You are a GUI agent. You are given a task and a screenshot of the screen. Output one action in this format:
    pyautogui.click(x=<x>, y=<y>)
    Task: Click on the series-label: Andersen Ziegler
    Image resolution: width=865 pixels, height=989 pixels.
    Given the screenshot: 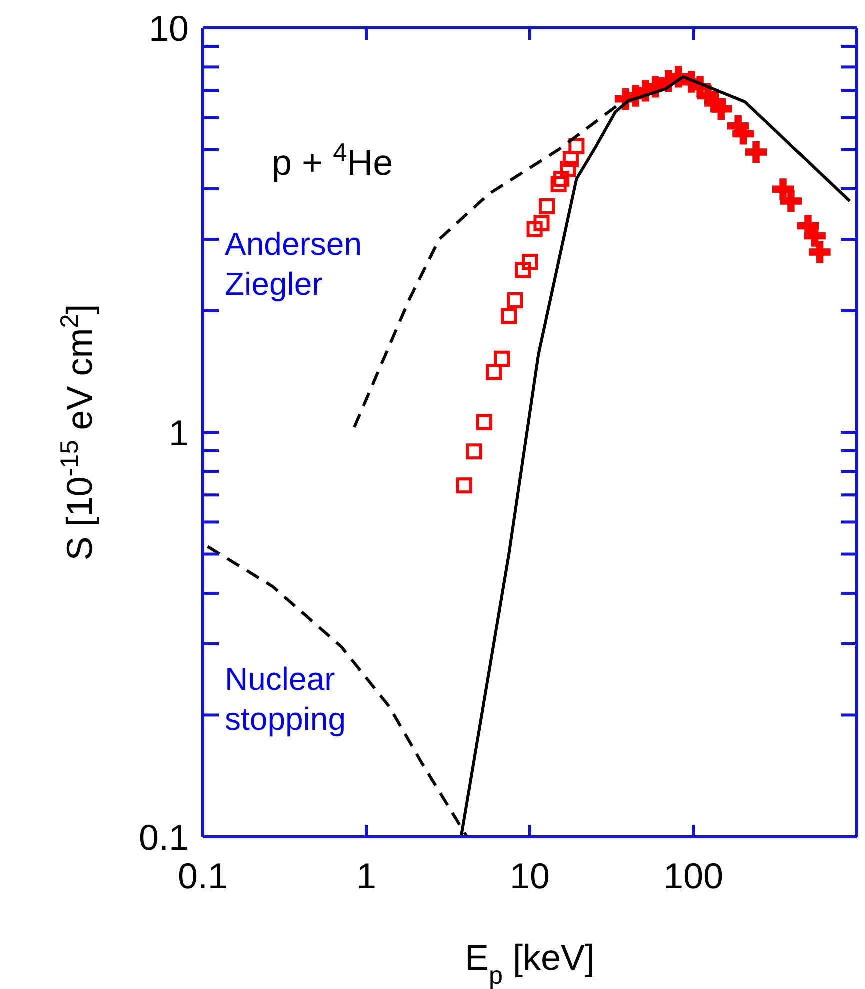 What is the action you would take?
    pyautogui.click(x=293, y=264)
    